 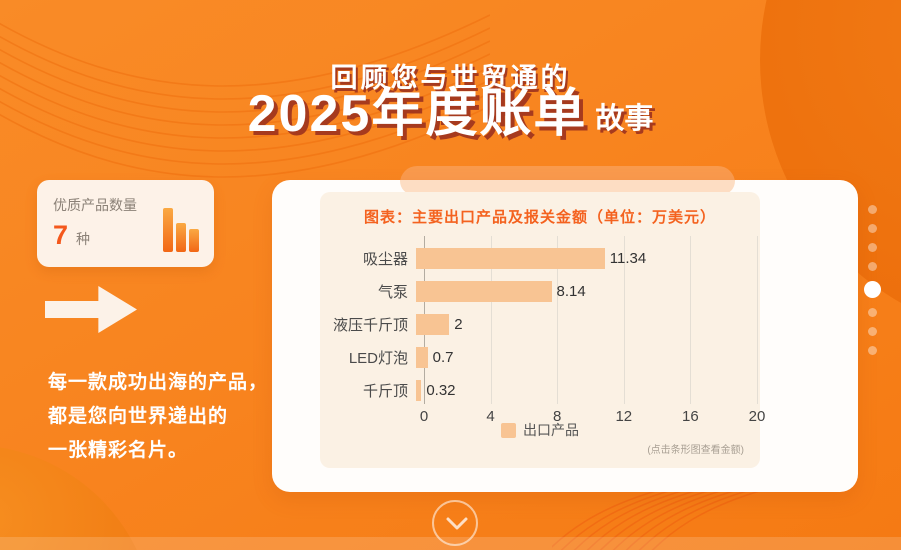 What do you see at coordinates (385, 259) in the screenshot?
I see `category-label: 吸尘器` at bounding box center [385, 259].